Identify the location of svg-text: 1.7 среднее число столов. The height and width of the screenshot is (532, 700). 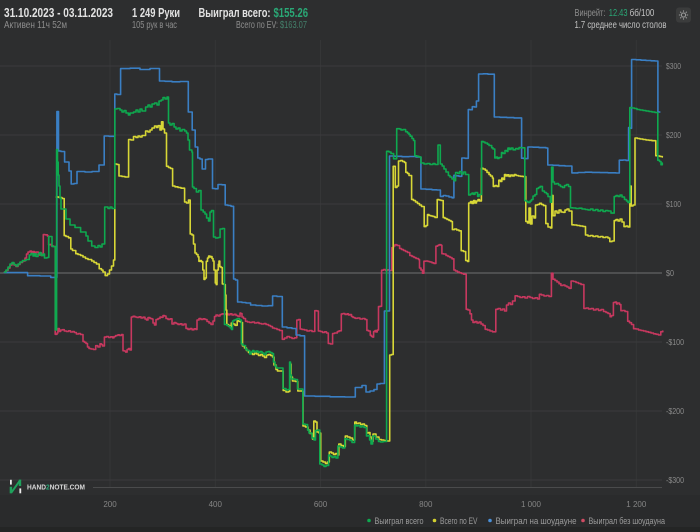
(621, 25).